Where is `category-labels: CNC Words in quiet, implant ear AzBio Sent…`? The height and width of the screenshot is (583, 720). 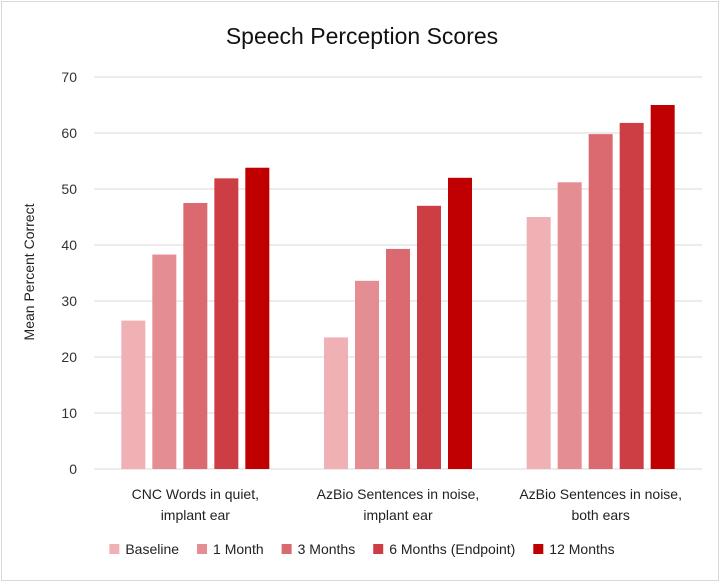 category-labels: CNC Words in quiet, implant ear AzBio Sent… is located at coordinates (407, 504).